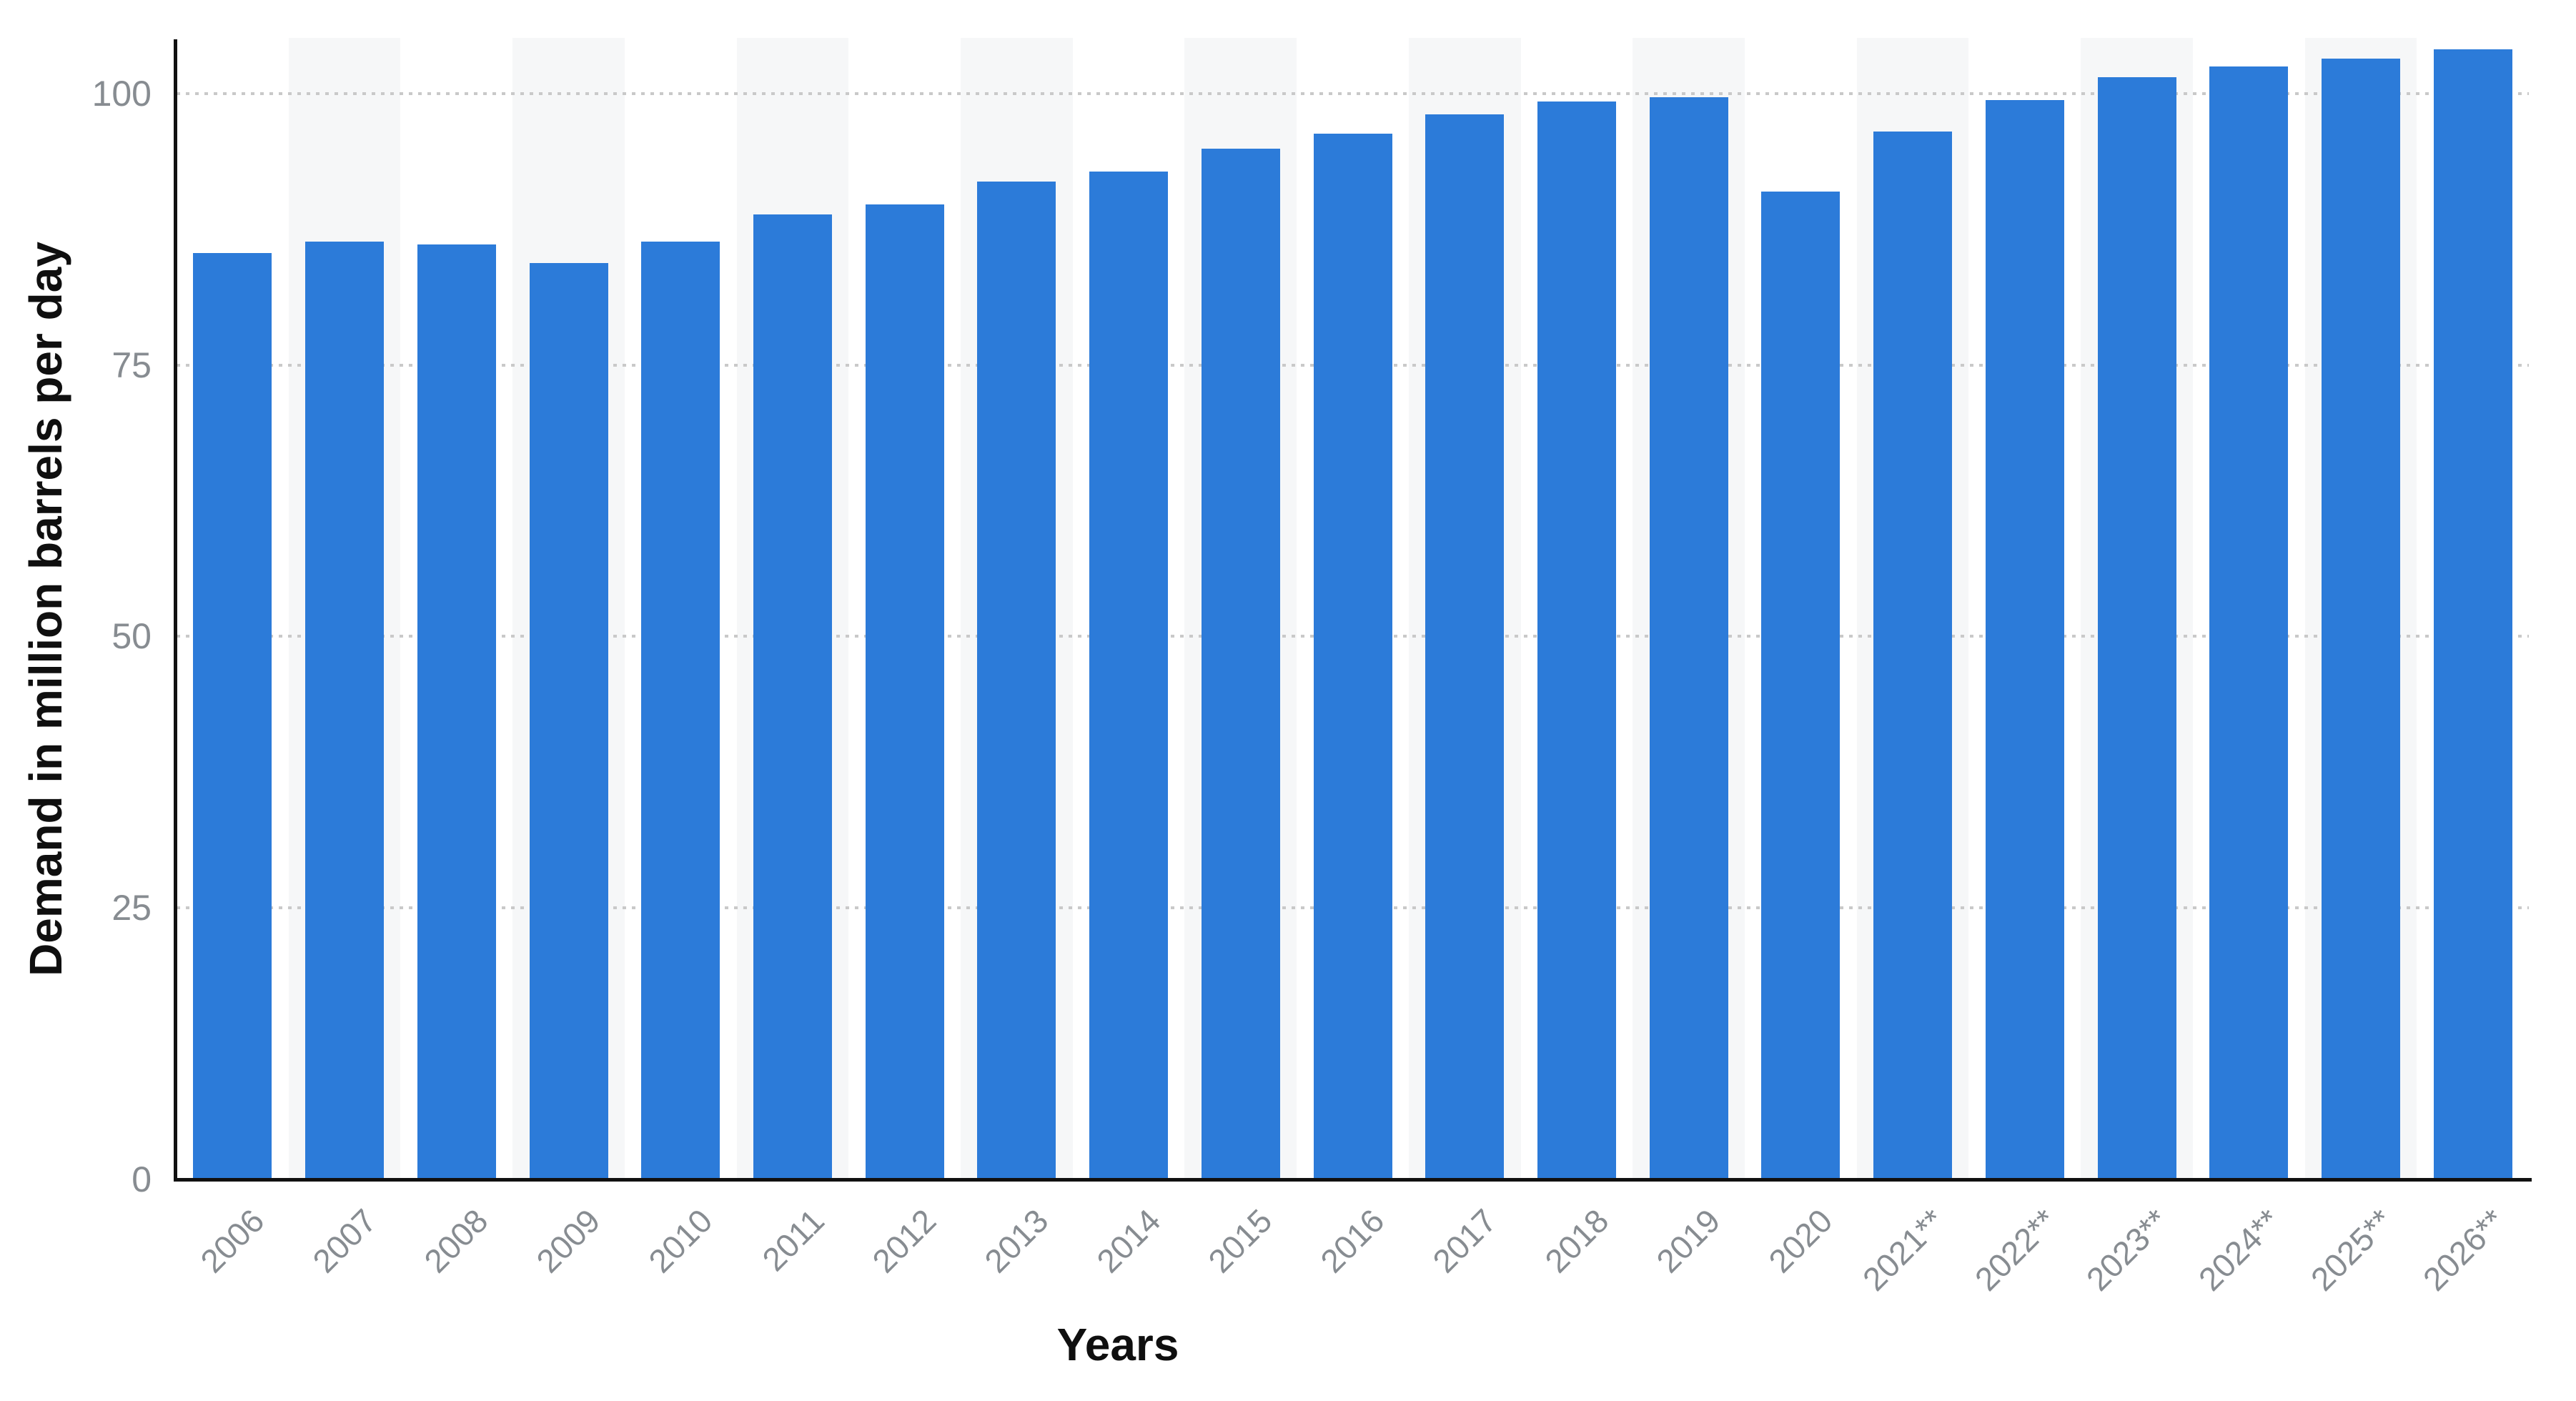 The width and height of the screenshot is (2576, 1401). What do you see at coordinates (1352, 1241) in the screenshot?
I see `x-tick-label: 2016` at bounding box center [1352, 1241].